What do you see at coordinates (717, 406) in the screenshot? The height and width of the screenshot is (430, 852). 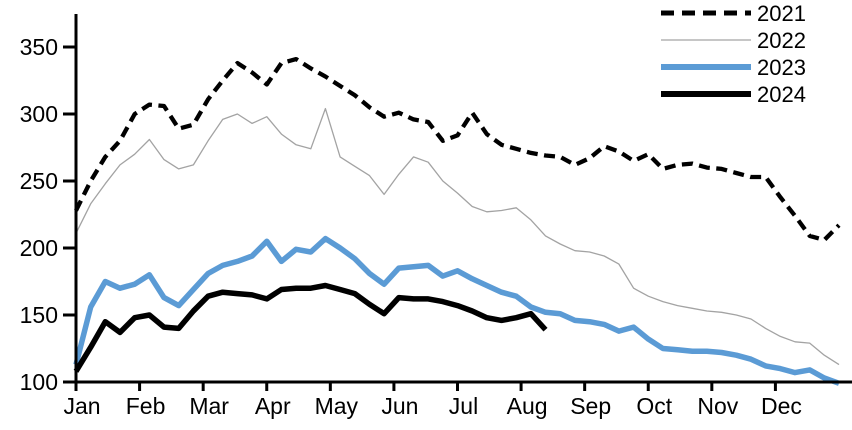 I see `x-tick-label: Nov` at bounding box center [717, 406].